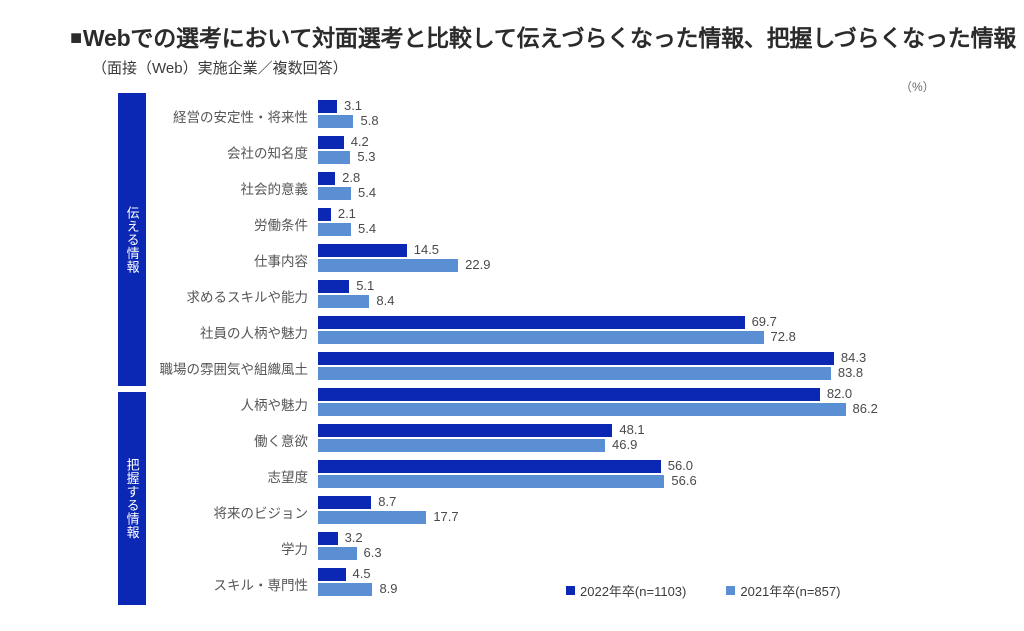 The width and height of the screenshot is (1024, 631). I want to click on chart-row: 仕事内容 14.5 22.9, so click(512, 259).